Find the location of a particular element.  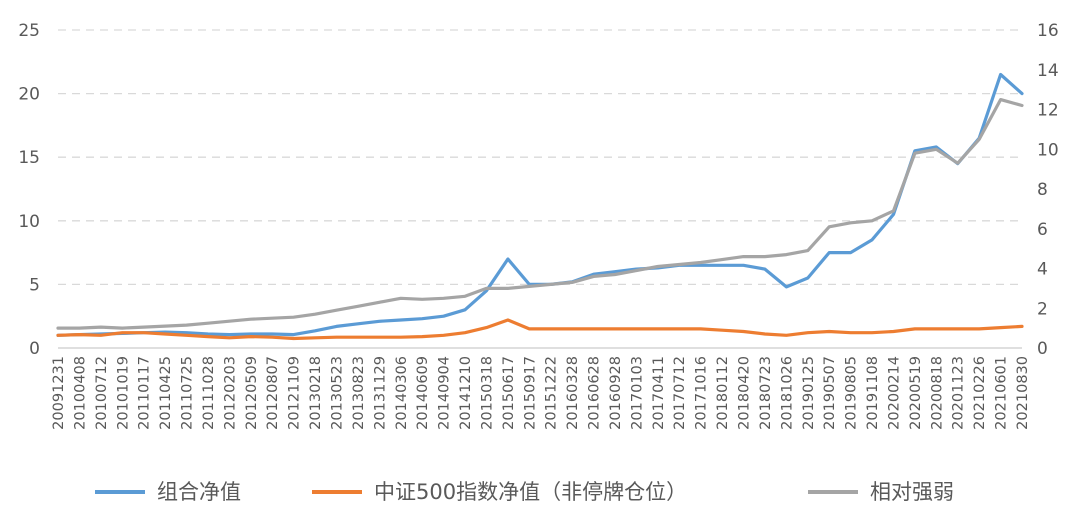

x-tick-label: 20140904 is located at coordinates (445, 393).